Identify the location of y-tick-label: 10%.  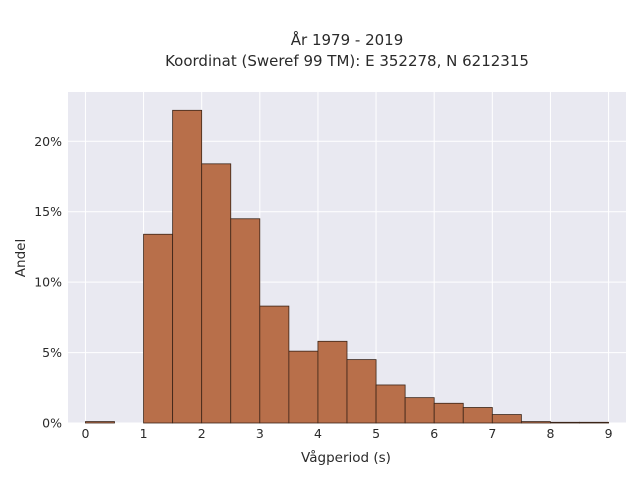
(48, 282).